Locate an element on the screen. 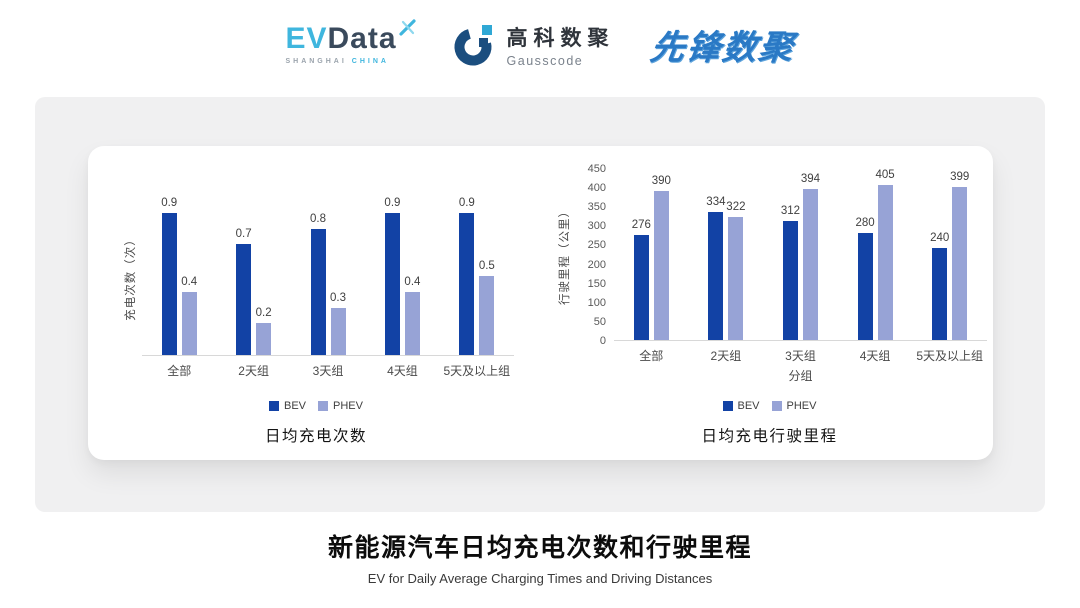 The height and width of the screenshot is (608, 1080). main-title: 新能源汽车日均充电次数和行驶里程 is located at coordinates (539, 548).